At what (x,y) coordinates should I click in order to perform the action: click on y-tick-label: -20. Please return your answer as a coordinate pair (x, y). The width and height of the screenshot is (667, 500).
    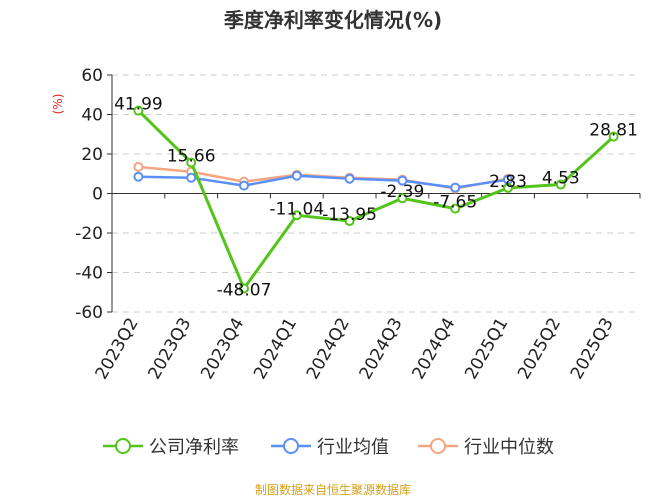
    Looking at the image, I should click on (89, 234).